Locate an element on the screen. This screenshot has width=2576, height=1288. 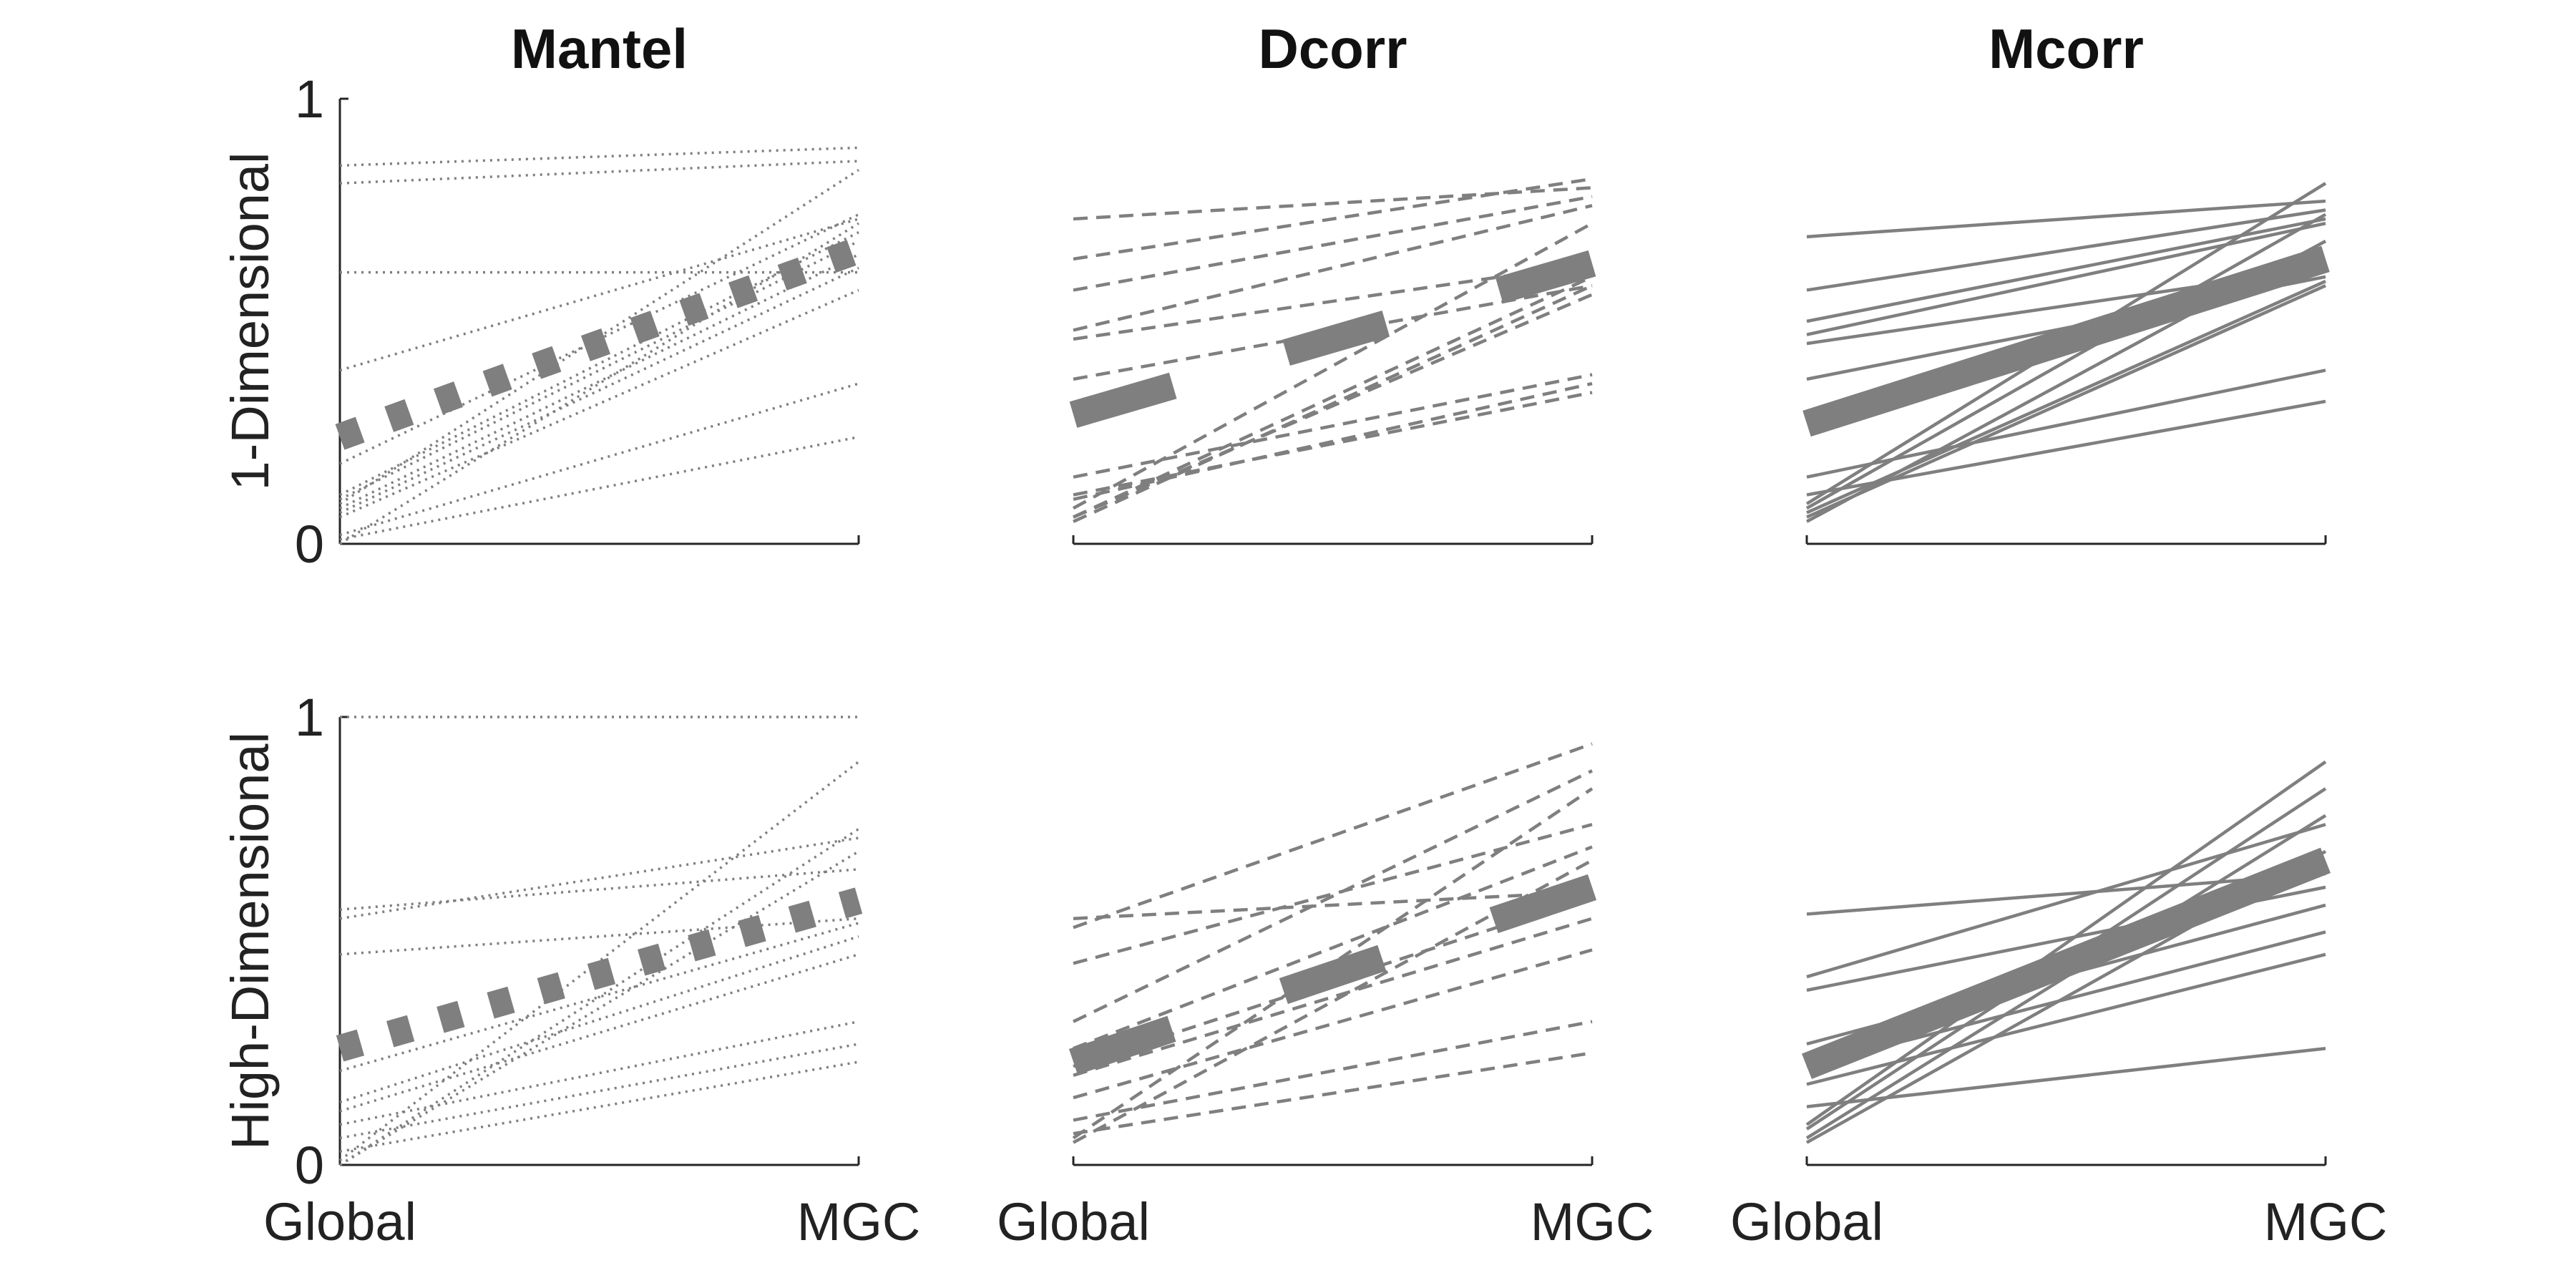
row-label: High-Dimensional is located at coordinates (250, 941).